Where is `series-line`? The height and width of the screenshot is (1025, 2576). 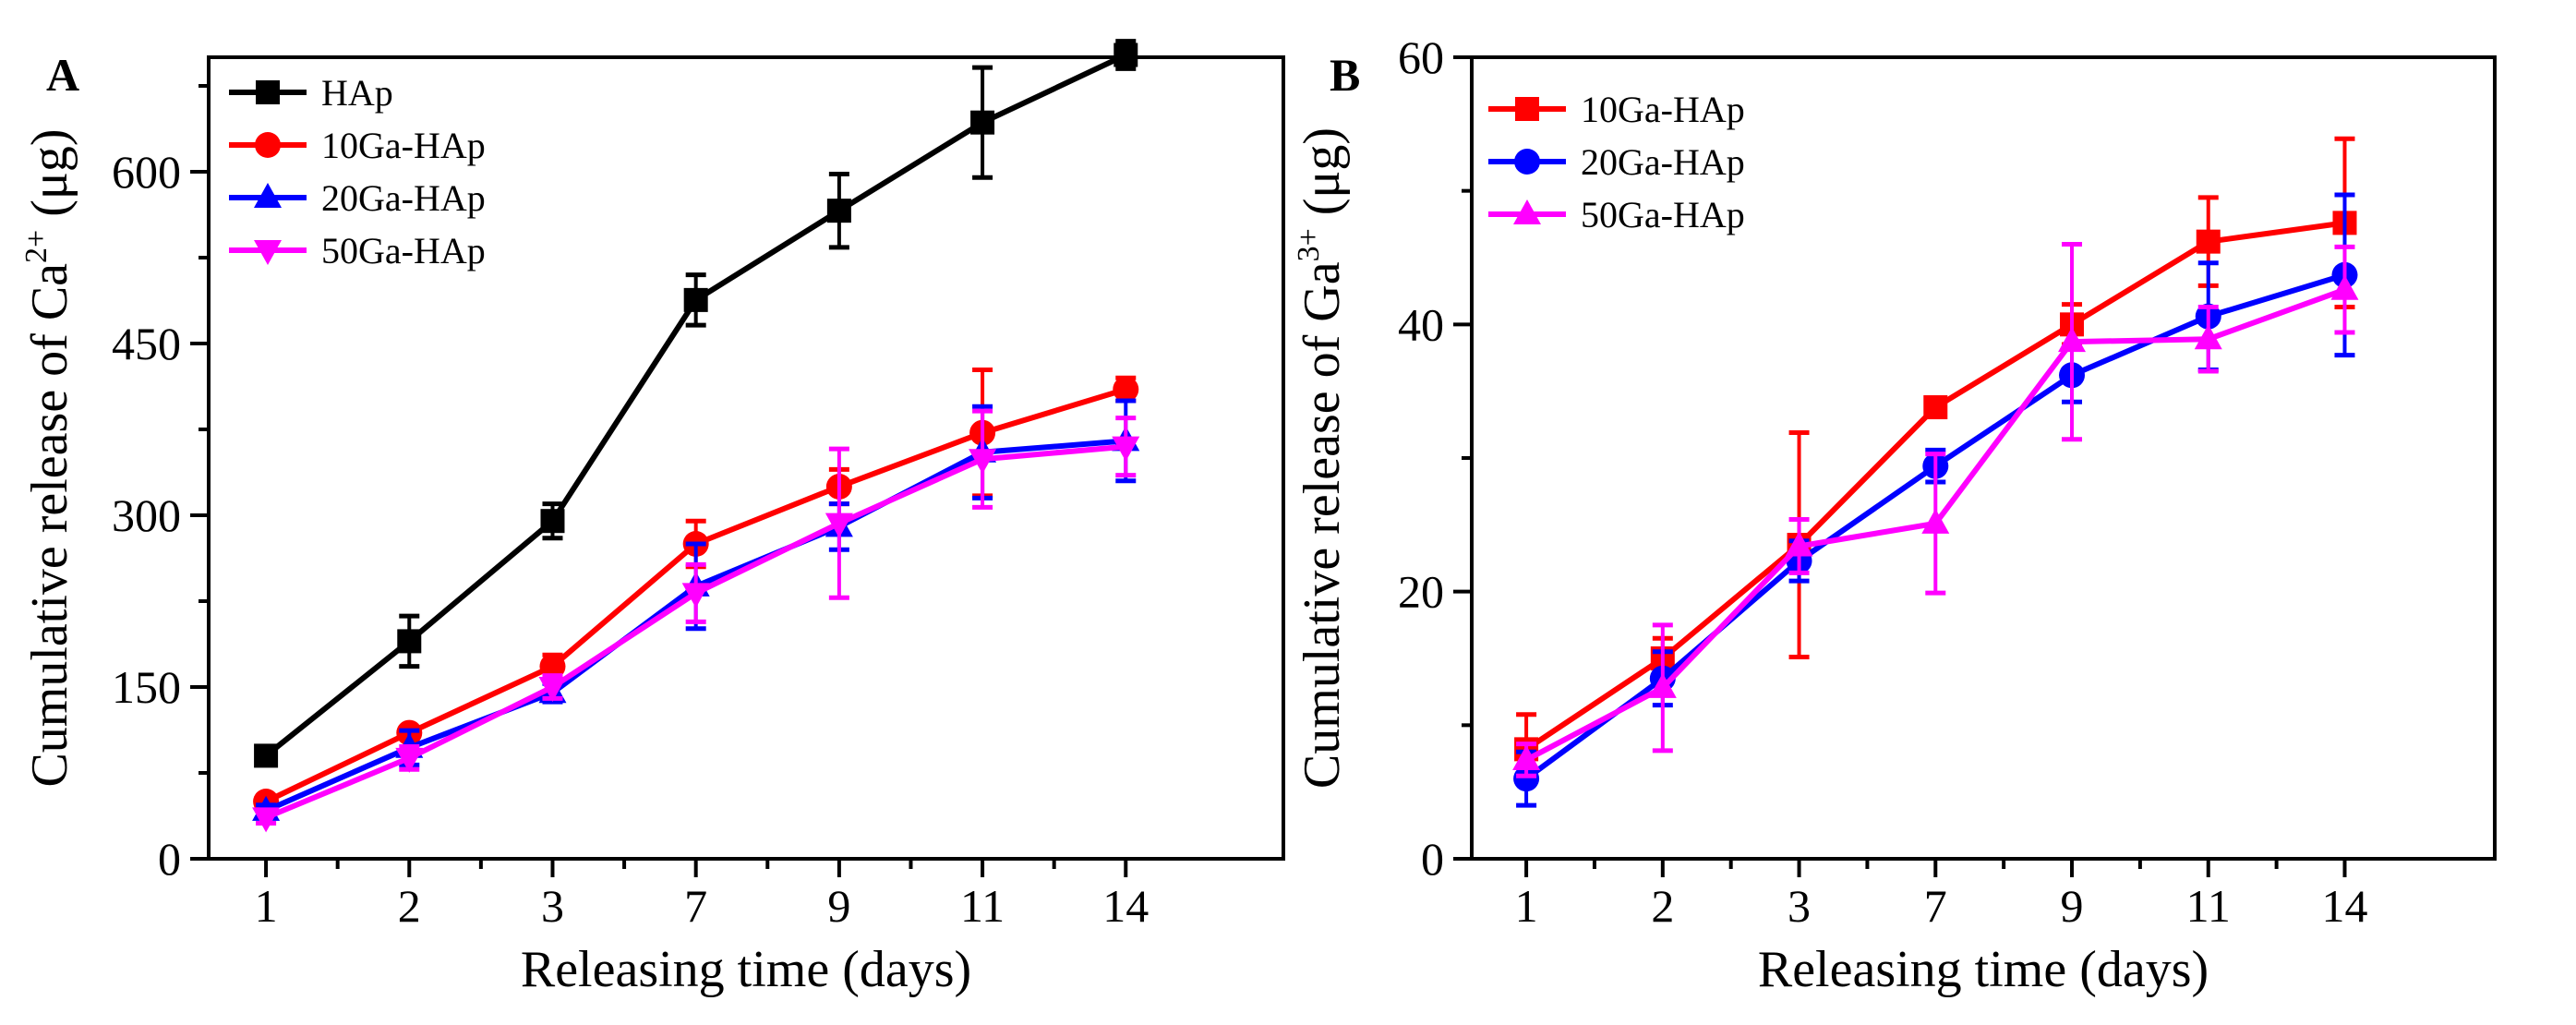
series-line is located at coordinates (695, 632).